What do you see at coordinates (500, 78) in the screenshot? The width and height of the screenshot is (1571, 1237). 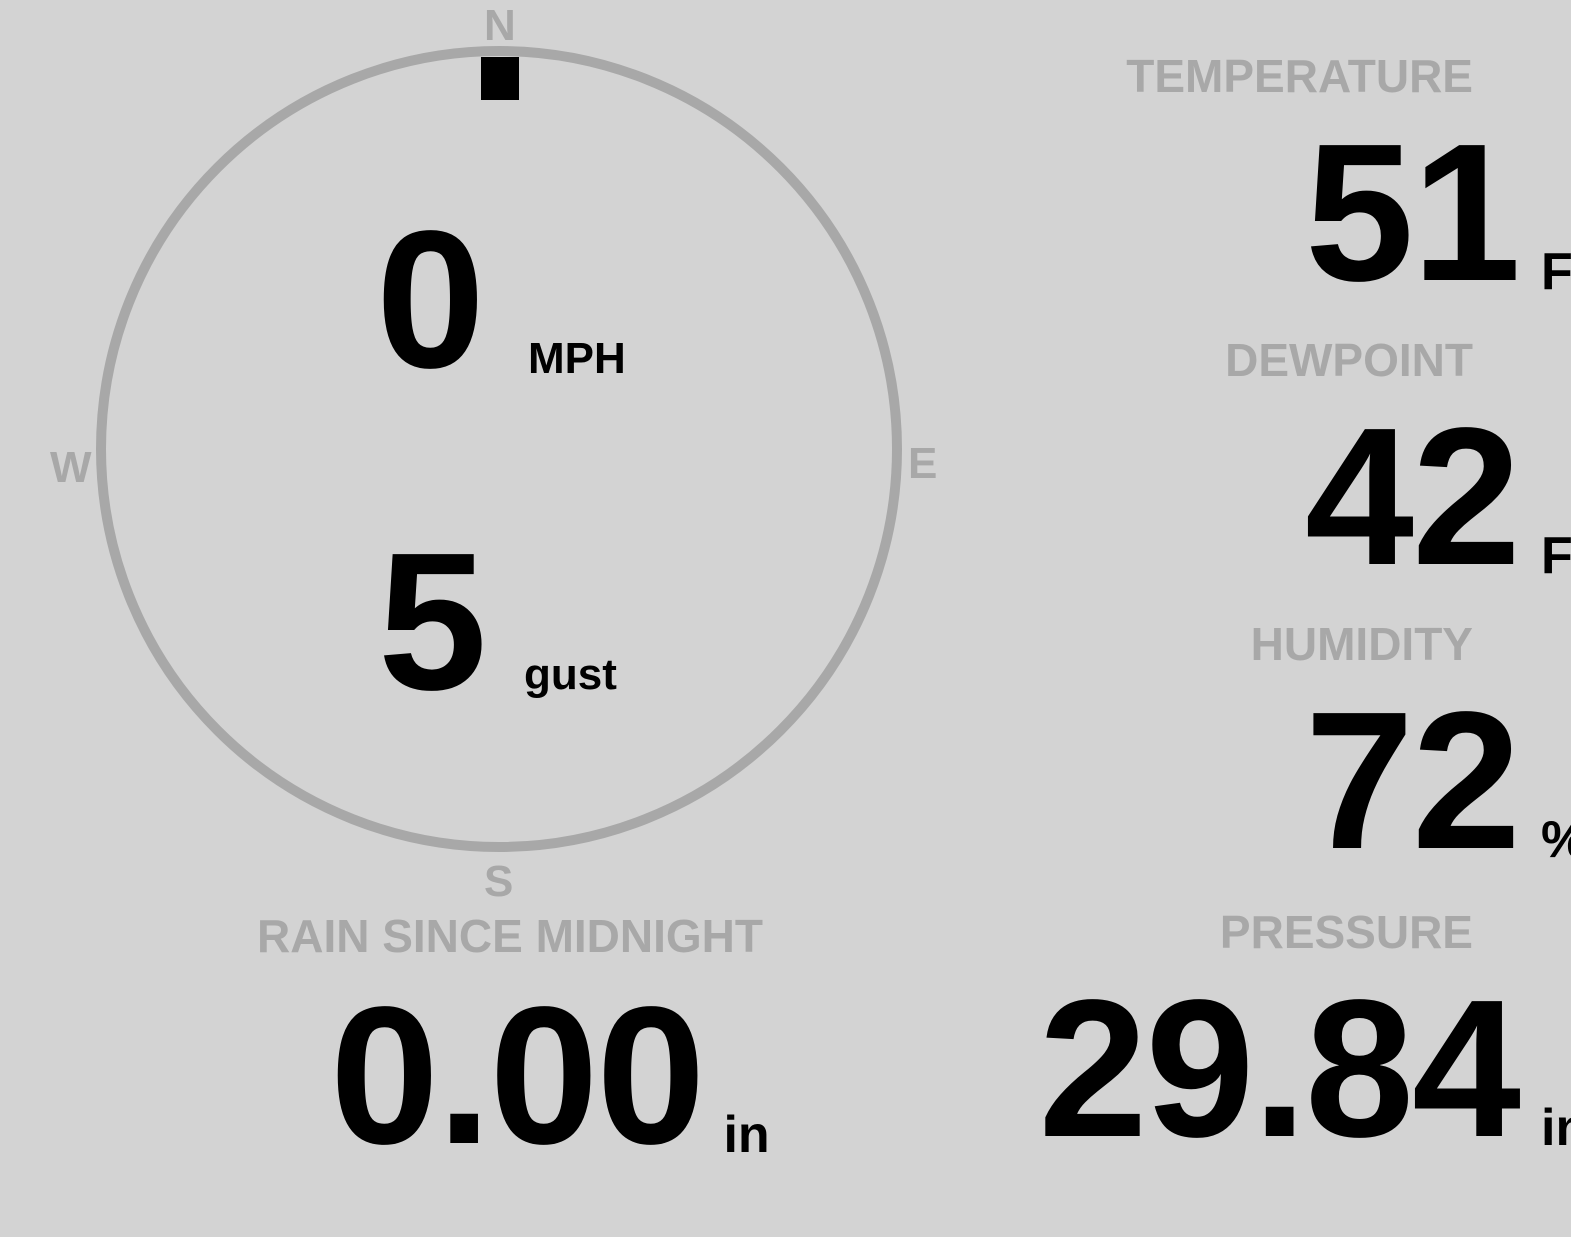 I see `wind-direction-marker` at bounding box center [500, 78].